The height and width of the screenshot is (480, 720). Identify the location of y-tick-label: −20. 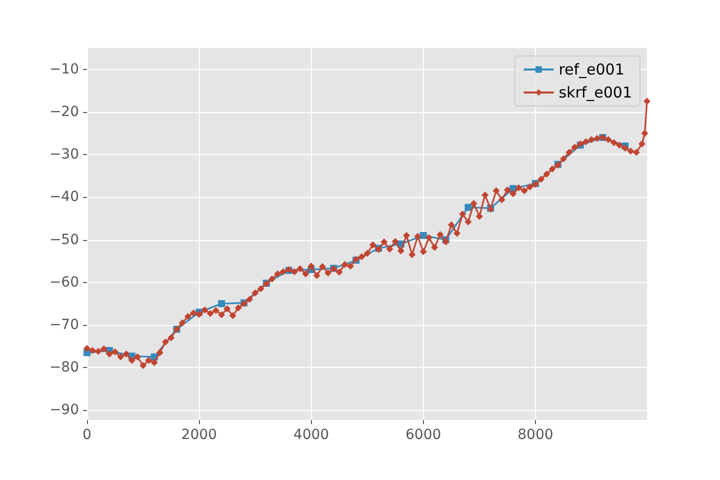
(64, 112).